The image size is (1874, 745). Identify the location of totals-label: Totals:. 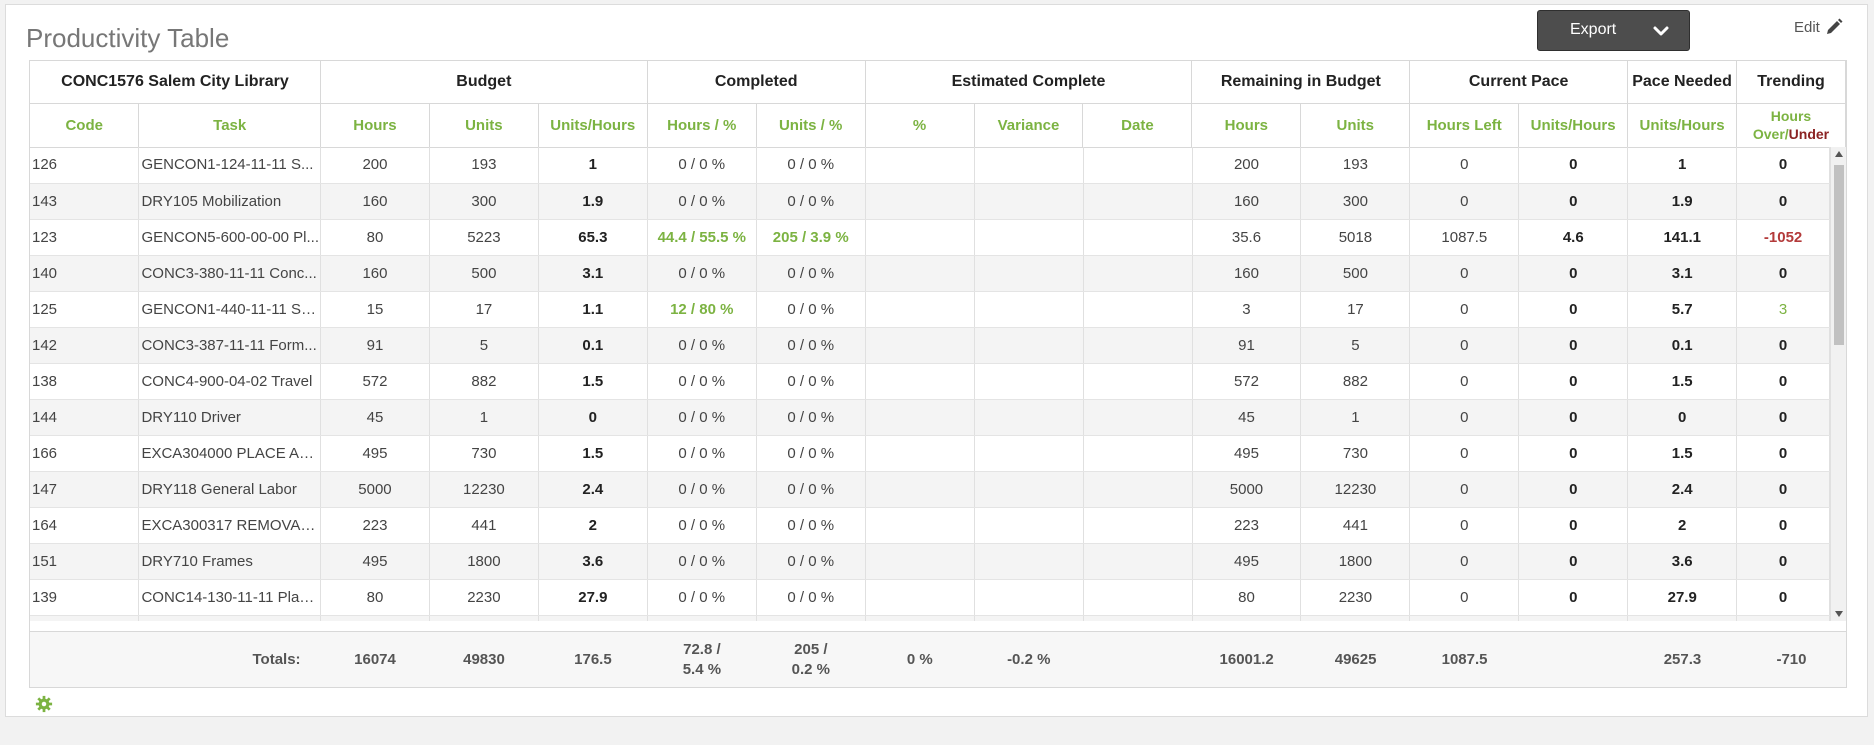
(276, 659).